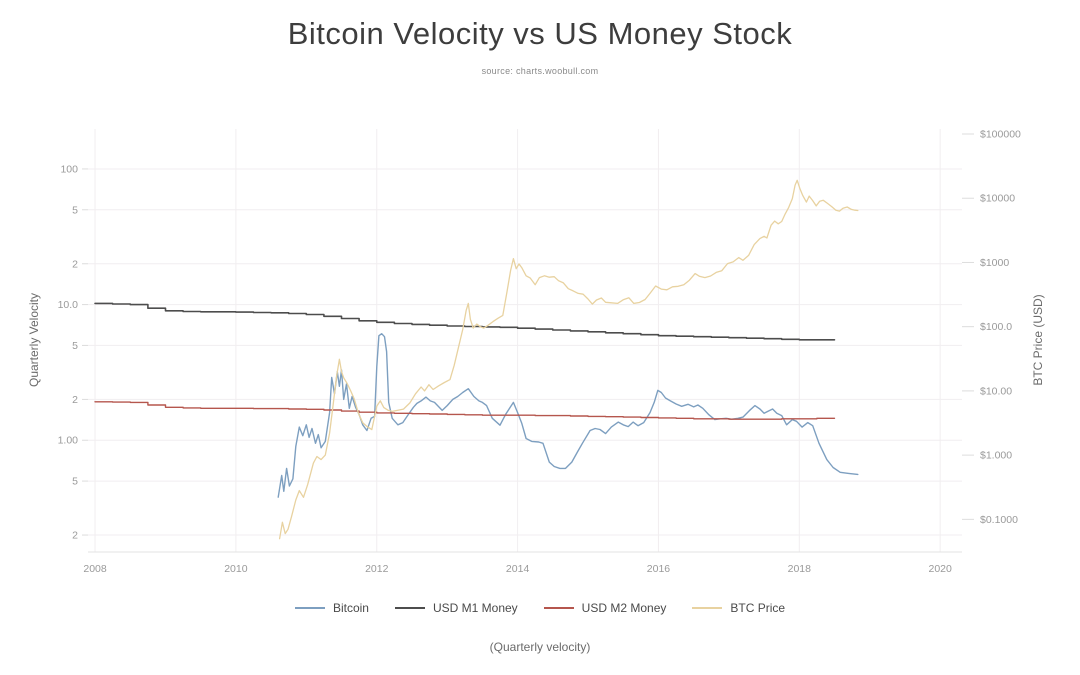  Describe the element at coordinates (999, 520) in the screenshot. I see `right-tick-label: $0.1000` at that location.